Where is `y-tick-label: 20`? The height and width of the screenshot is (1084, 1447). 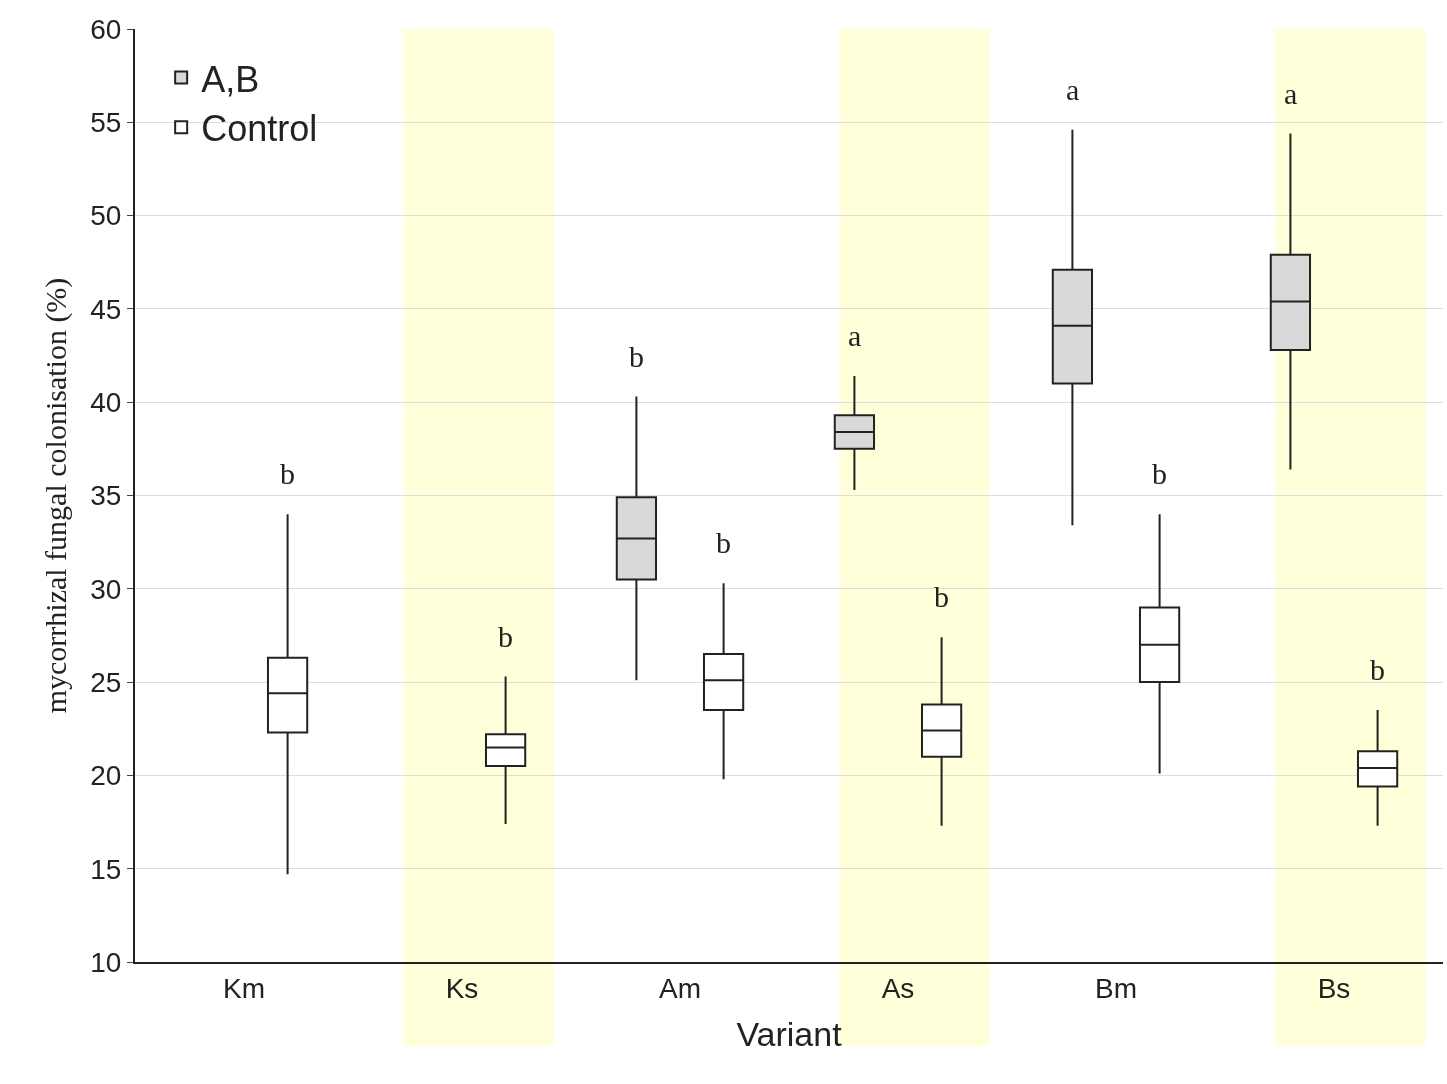 y-tick-label: 20 is located at coordinates (106, 776).